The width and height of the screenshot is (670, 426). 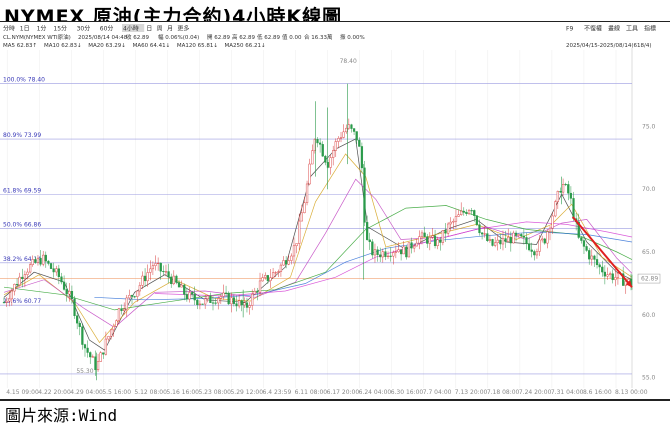 I want to click on period-tab-8: 周, so click(x=160, y=29).